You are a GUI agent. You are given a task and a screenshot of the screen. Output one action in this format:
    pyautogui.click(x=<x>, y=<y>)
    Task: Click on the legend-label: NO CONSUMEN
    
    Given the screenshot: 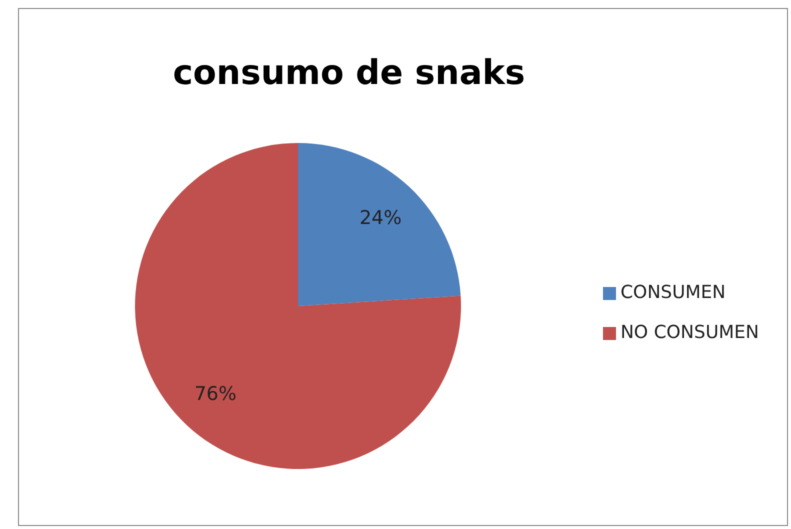 What is the action you would take?
    pyautogui.click(x=689, y=332)
    